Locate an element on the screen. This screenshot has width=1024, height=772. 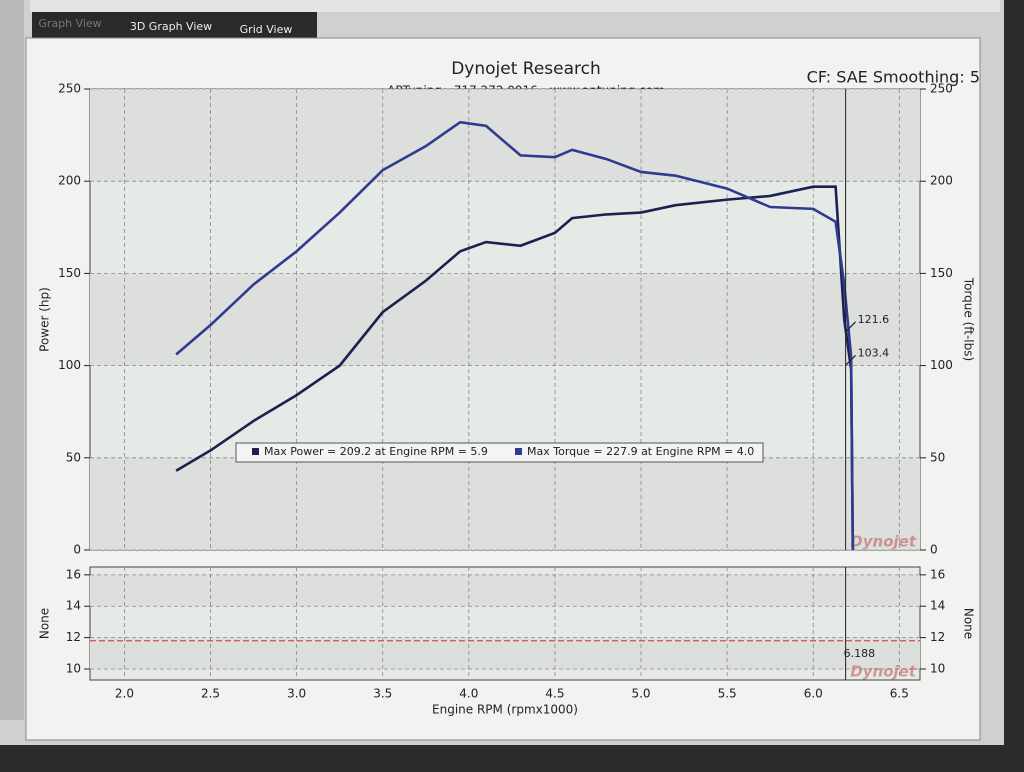
annotation: CF: SAE Smoothing: 5 is located at coordinates (893, 77).